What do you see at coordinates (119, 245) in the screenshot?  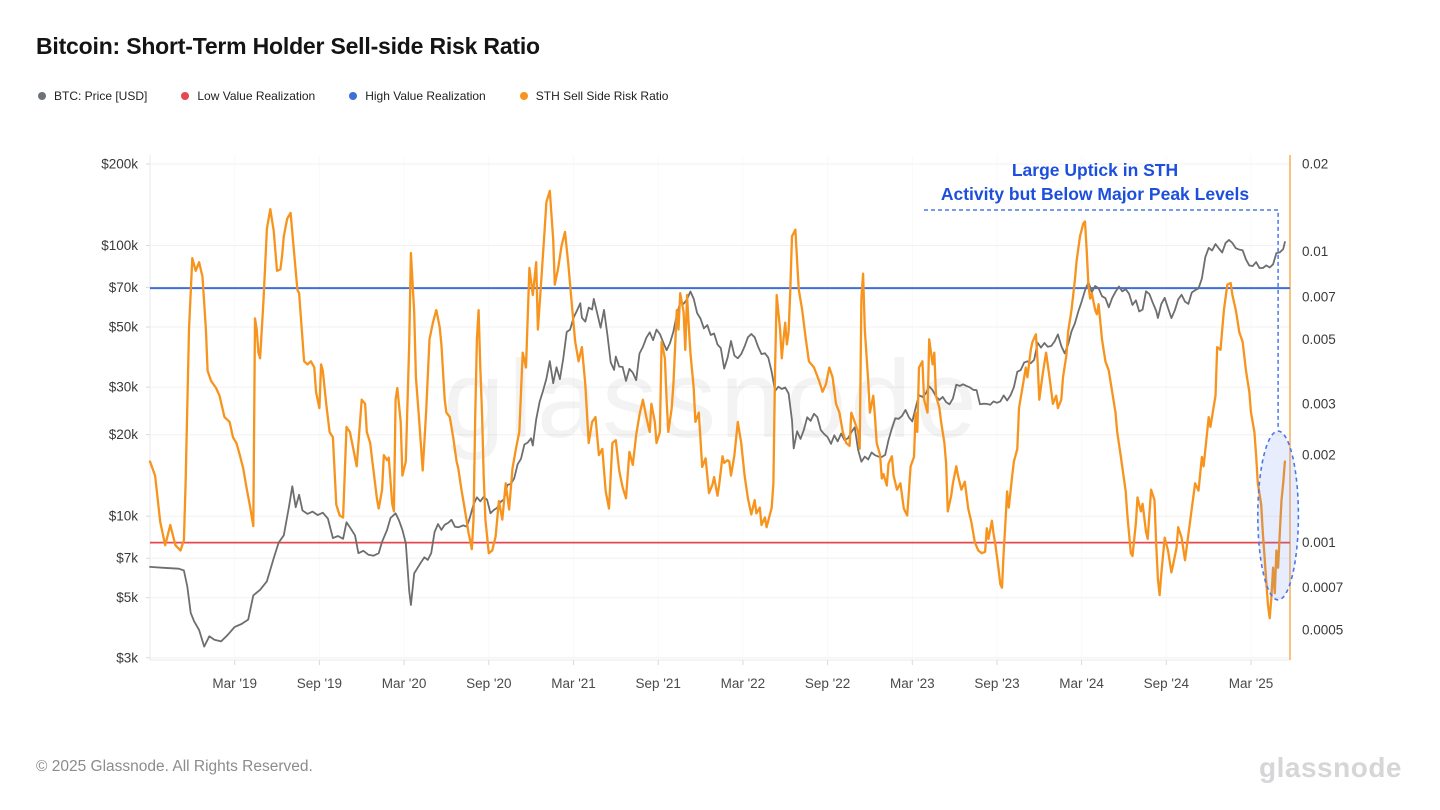 I see `price-tick-label: $100k` at bounding box center [119, 245].